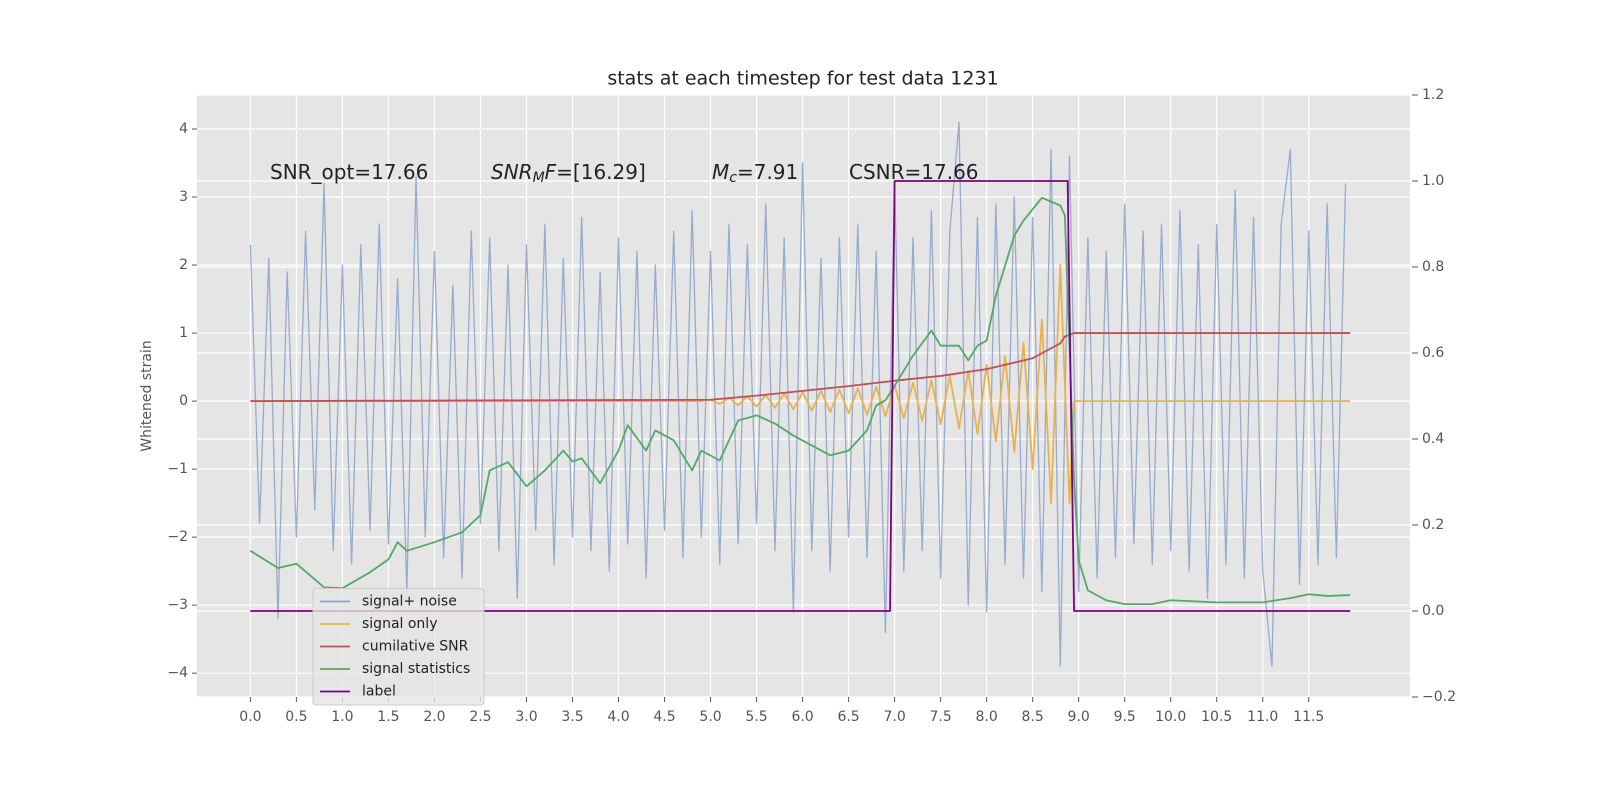  Describe the element at coordinates (147, 395) in the screenshot. I see `y-axis-label: Whitened strain` at that location.